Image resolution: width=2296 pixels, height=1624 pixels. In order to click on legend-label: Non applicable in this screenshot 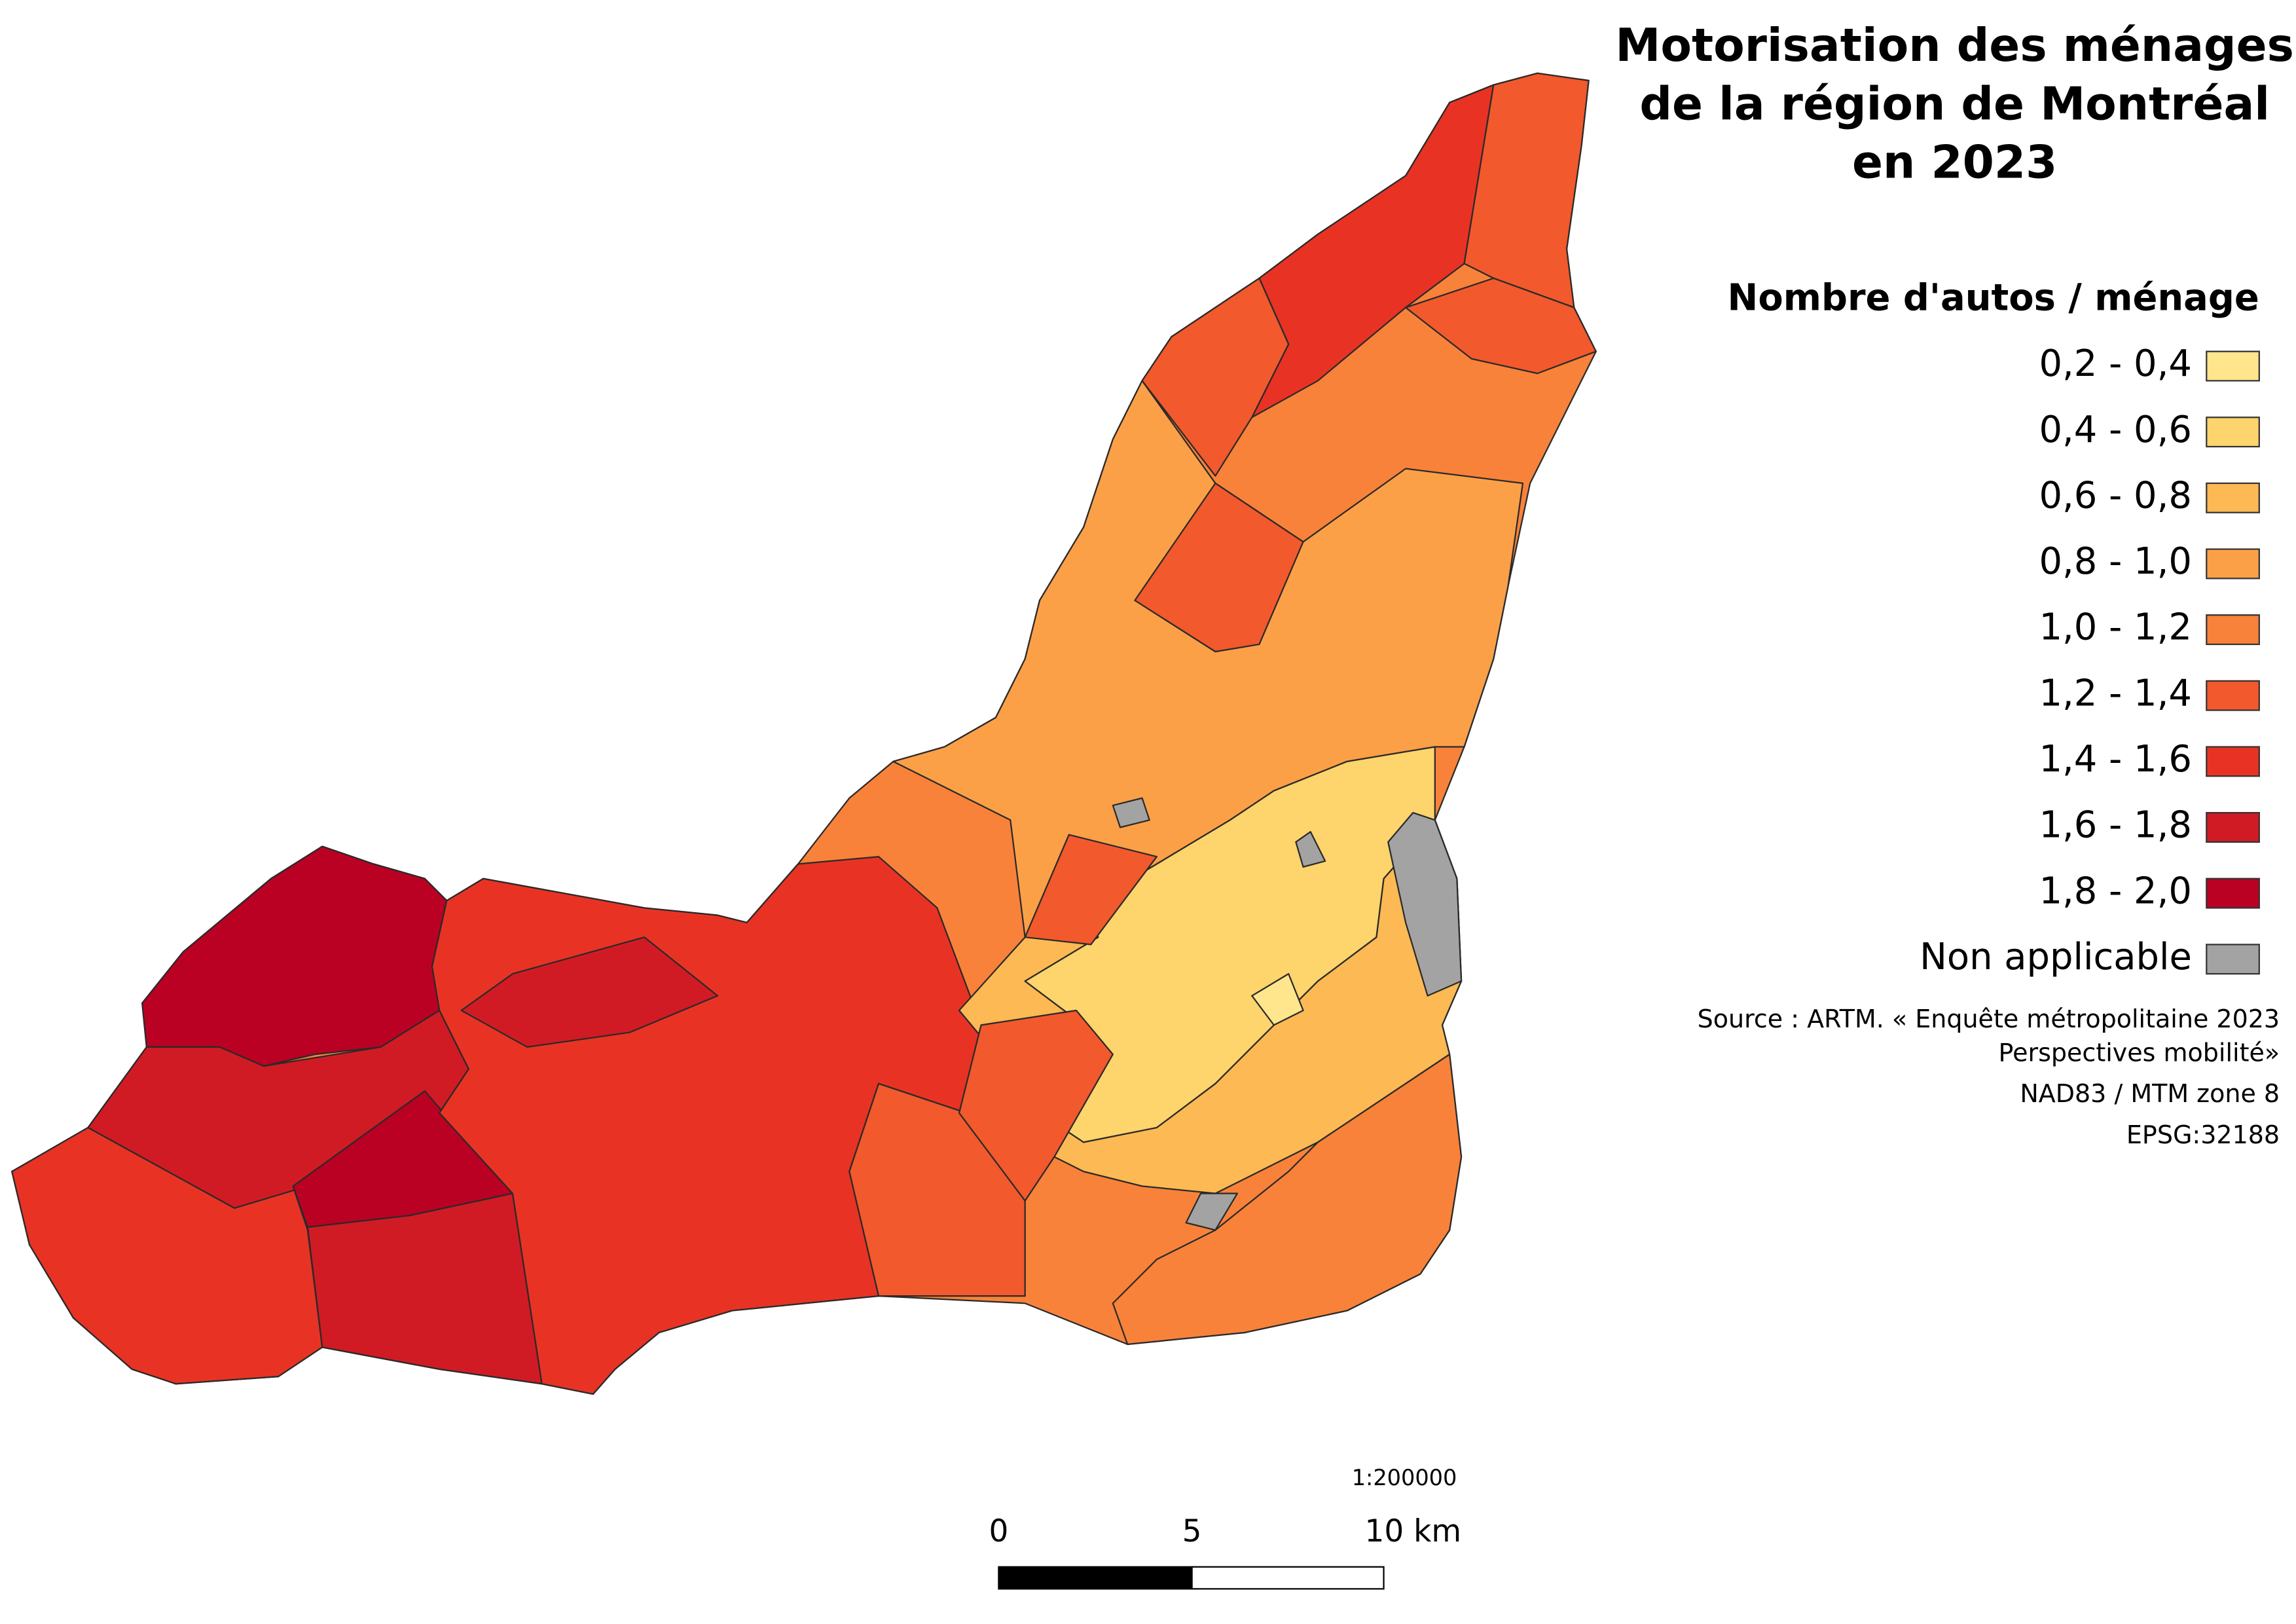, I will do `click(2056, 957)`.